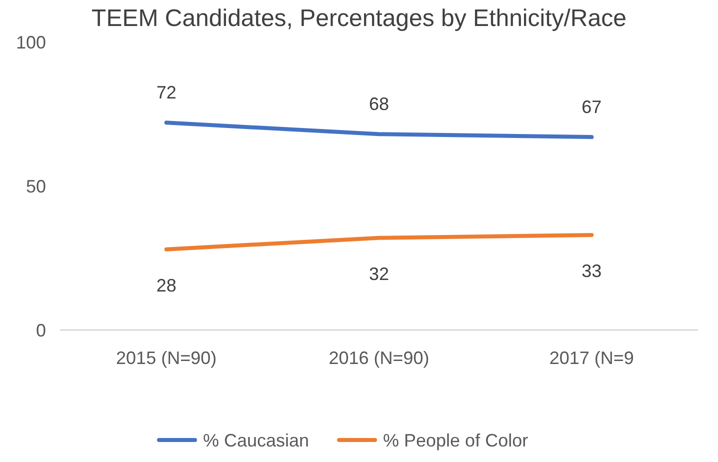  I want to click on data-label: 68, so click(379, 104).